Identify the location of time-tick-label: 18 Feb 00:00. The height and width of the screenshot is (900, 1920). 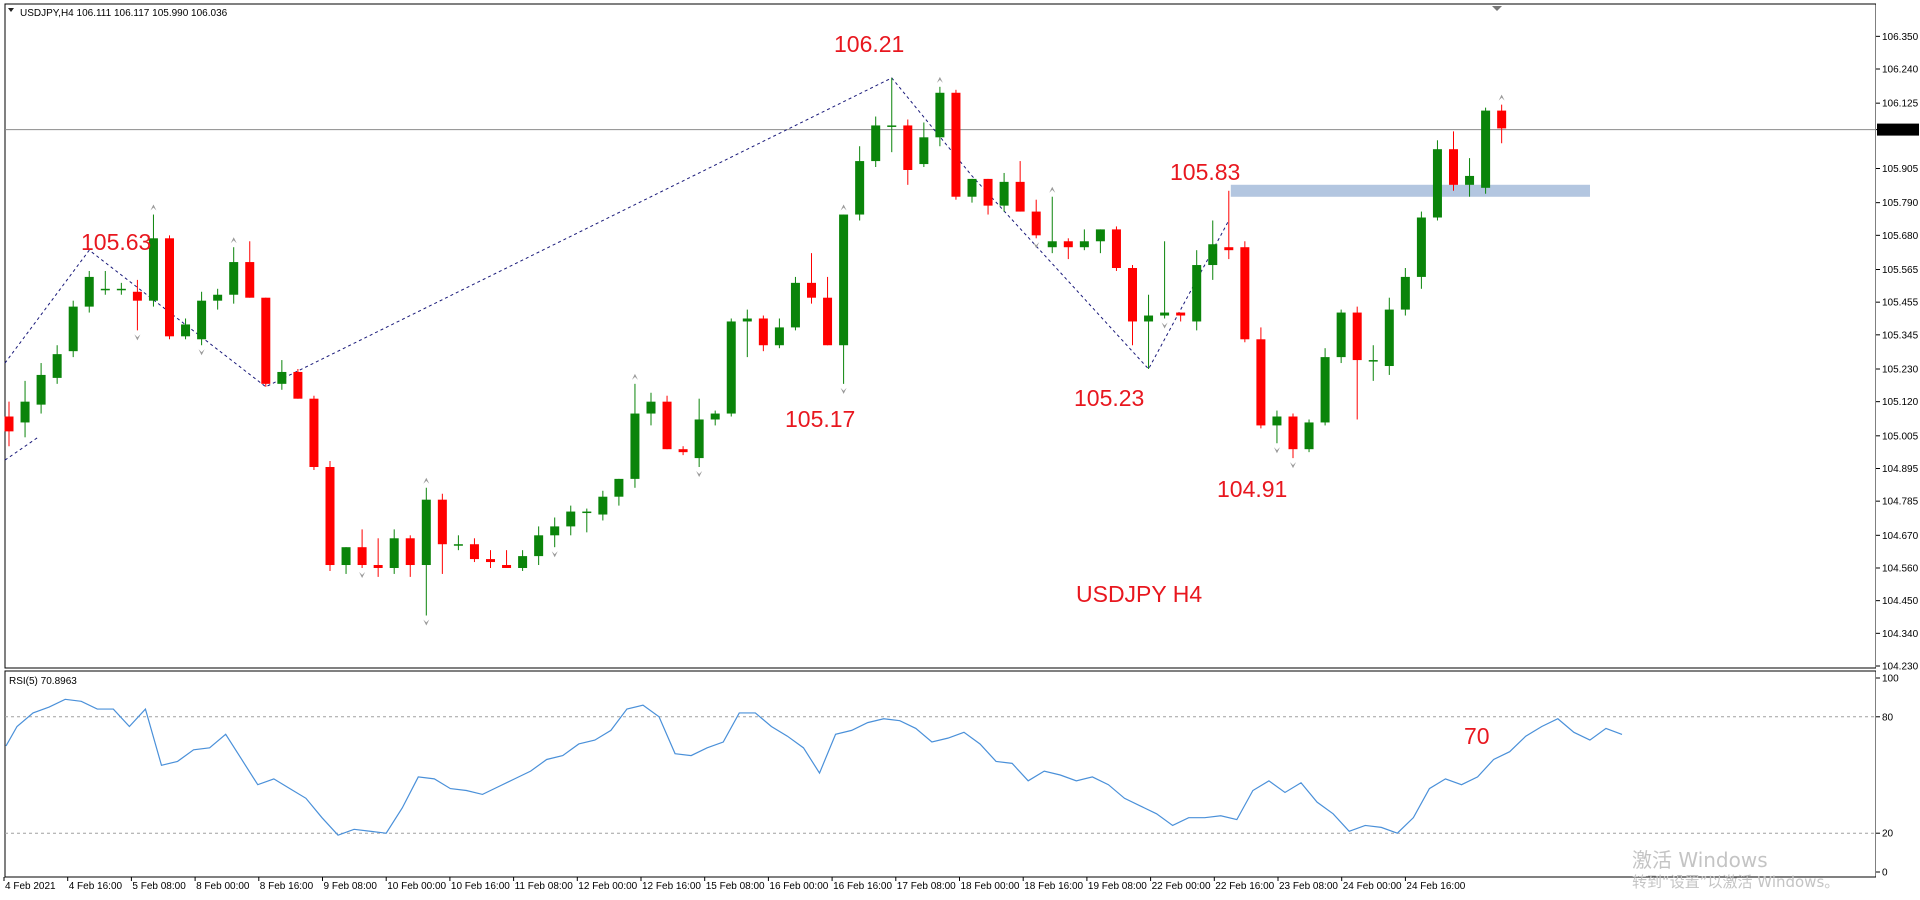
(990, 886).